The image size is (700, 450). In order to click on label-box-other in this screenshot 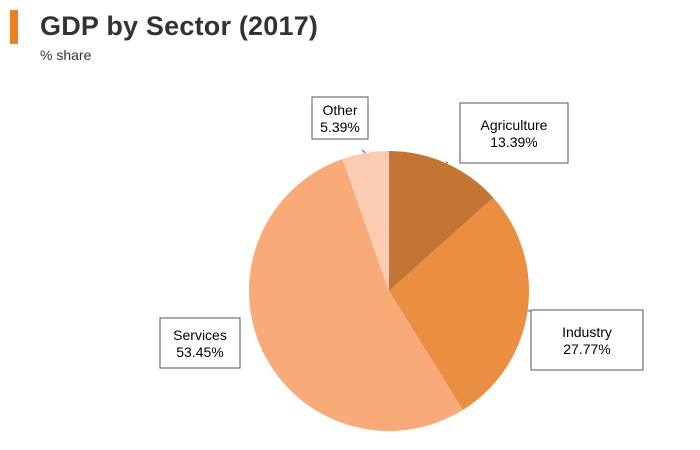, I will do `click(340, 118)`.